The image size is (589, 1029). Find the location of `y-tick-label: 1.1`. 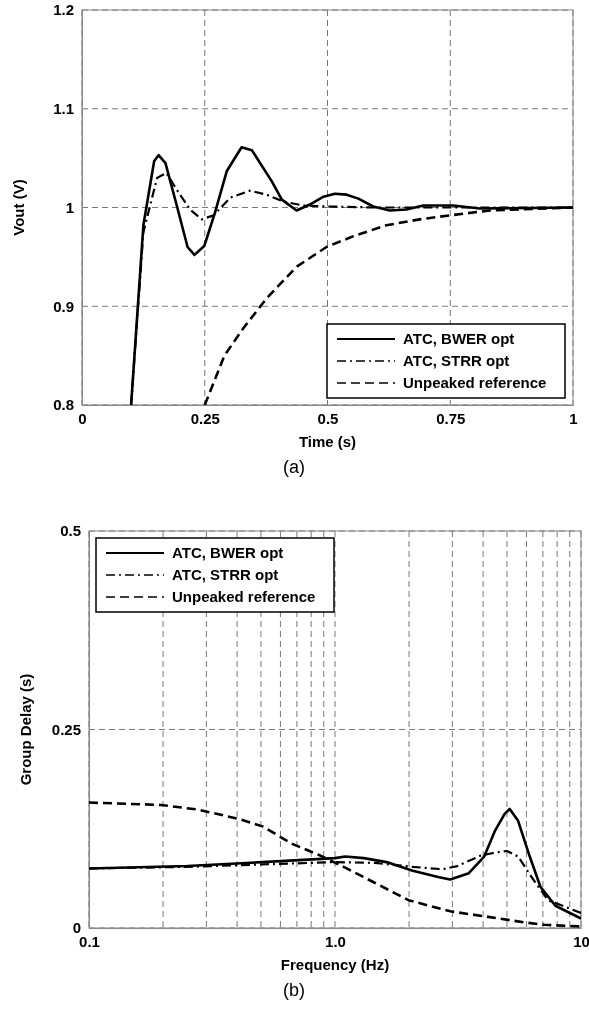

y-tick-label: 1.1 is located at coordinates (63, 109).